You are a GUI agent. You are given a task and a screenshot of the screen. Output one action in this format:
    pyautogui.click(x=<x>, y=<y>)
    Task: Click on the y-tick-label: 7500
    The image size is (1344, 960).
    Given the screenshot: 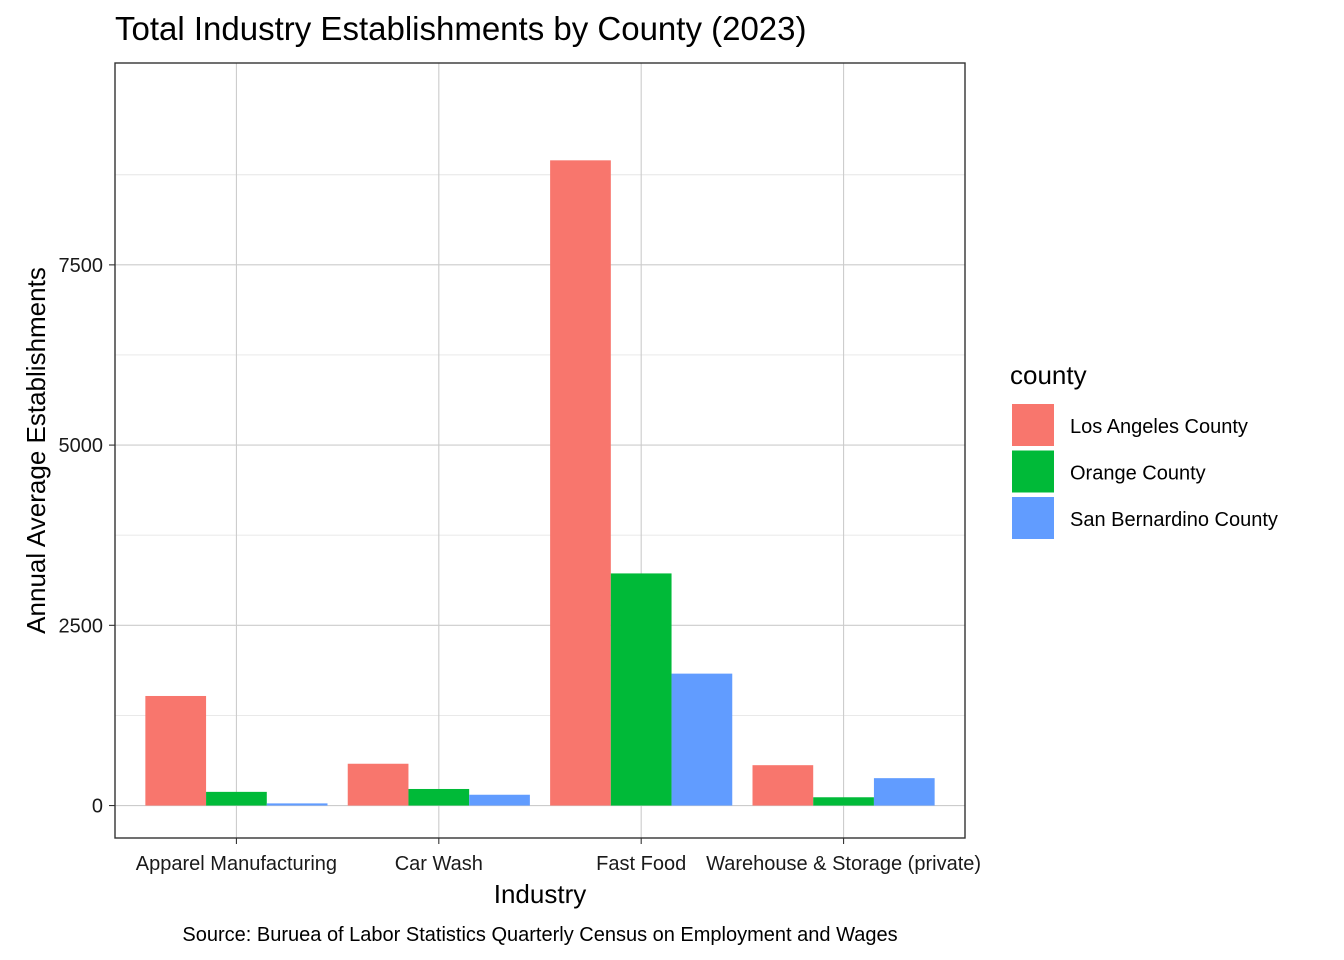 What is the action you would take?
    pyautogui.click(x=81, y=266)
    